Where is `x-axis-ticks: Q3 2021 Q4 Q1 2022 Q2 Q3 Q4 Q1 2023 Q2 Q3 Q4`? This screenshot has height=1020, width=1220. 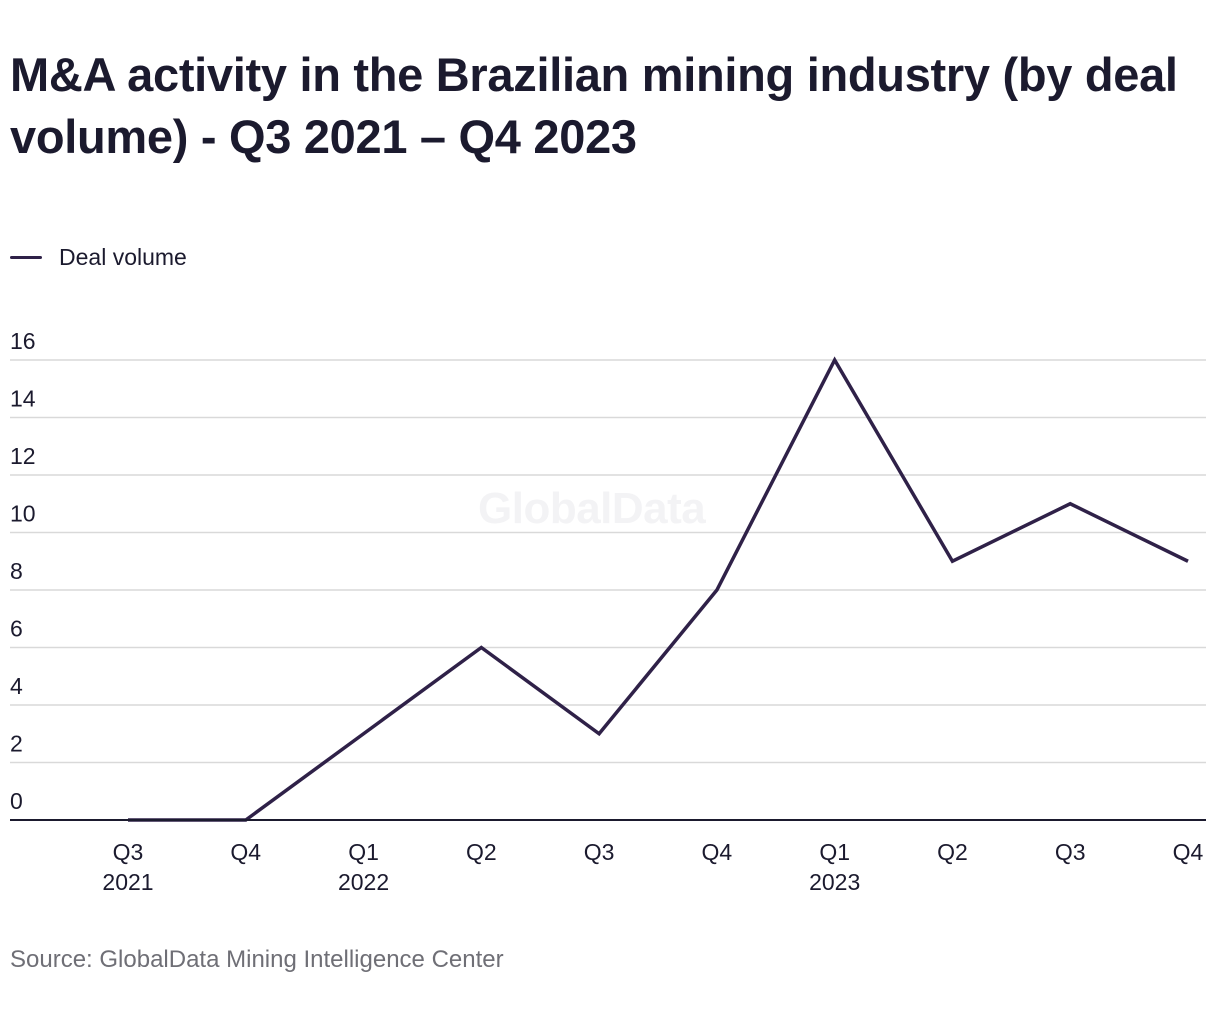 x-axis-ticks: Q3 2021 Q4 Q1 2022 Q2 Q3 Q4 Q1 2023 Q2 Q3 Q4 is located at coordinates (652, 867).